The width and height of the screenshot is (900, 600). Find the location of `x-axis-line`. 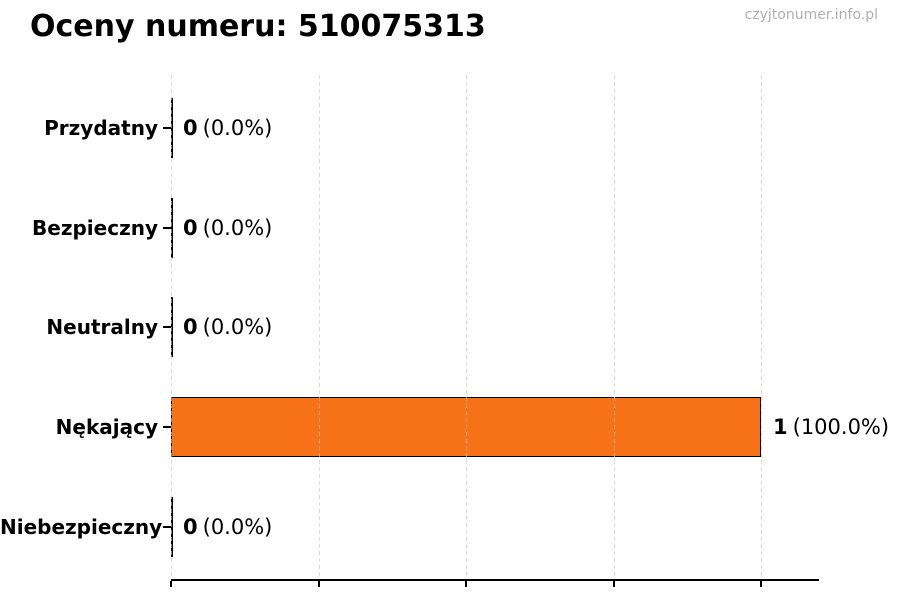

x-axis-line is located at coordinates (495, 580).